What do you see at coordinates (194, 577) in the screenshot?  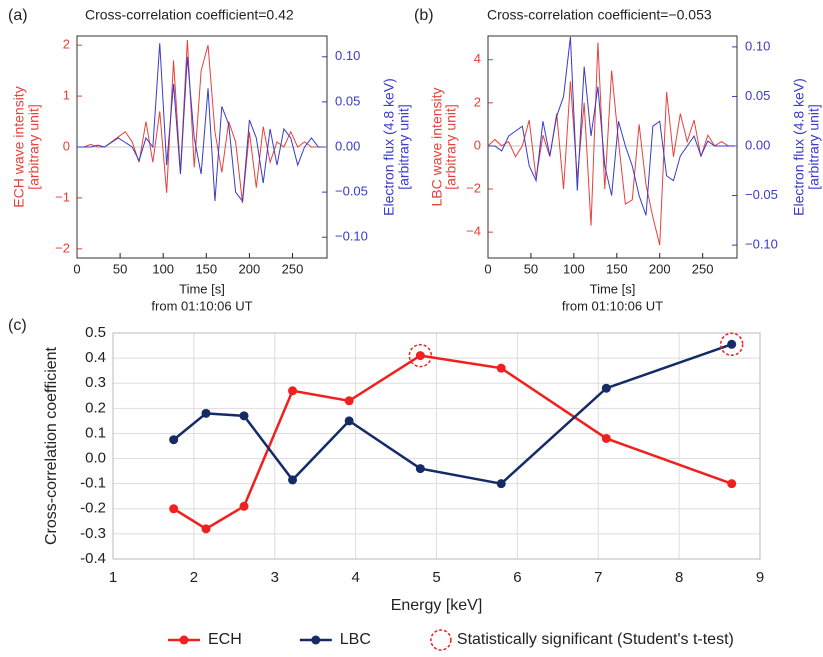 I see `x-tick-label: 2` at bounding box center [194, 577].